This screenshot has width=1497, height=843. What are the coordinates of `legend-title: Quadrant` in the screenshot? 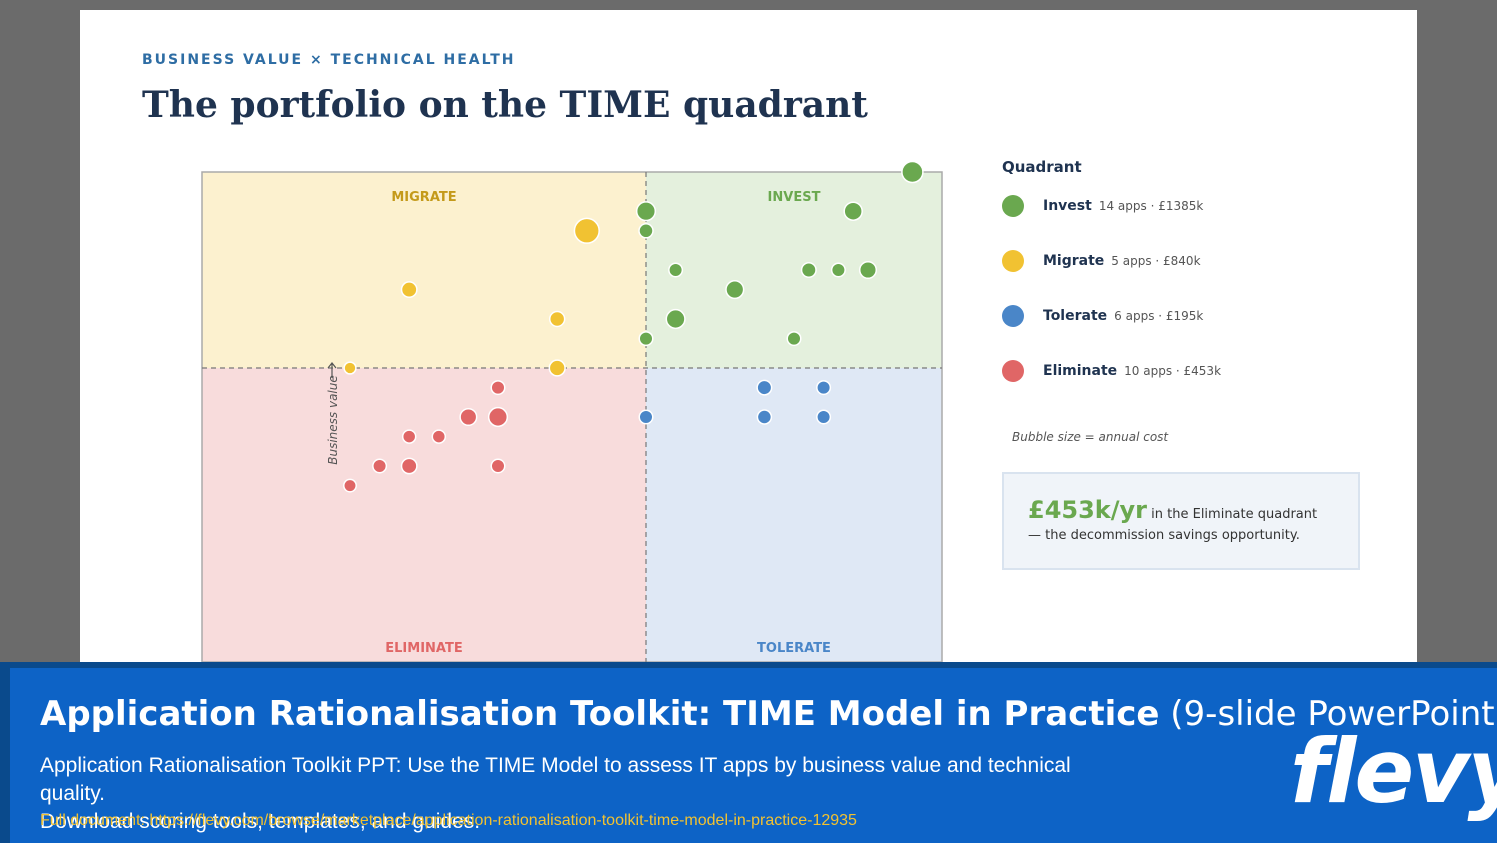 It's located at (1042, 167).